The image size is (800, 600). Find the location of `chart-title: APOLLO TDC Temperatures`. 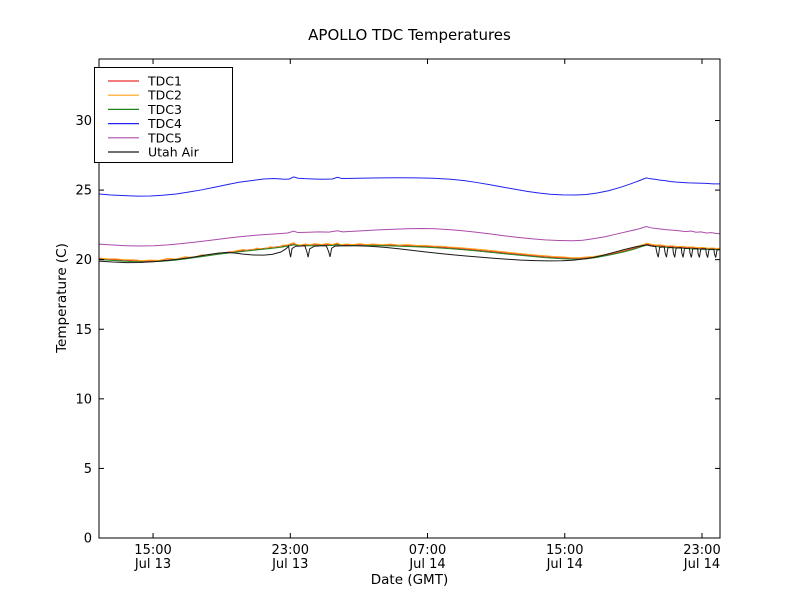

chart-title: APOLLO TDC Temperatures is located at coordinates (409, 35).